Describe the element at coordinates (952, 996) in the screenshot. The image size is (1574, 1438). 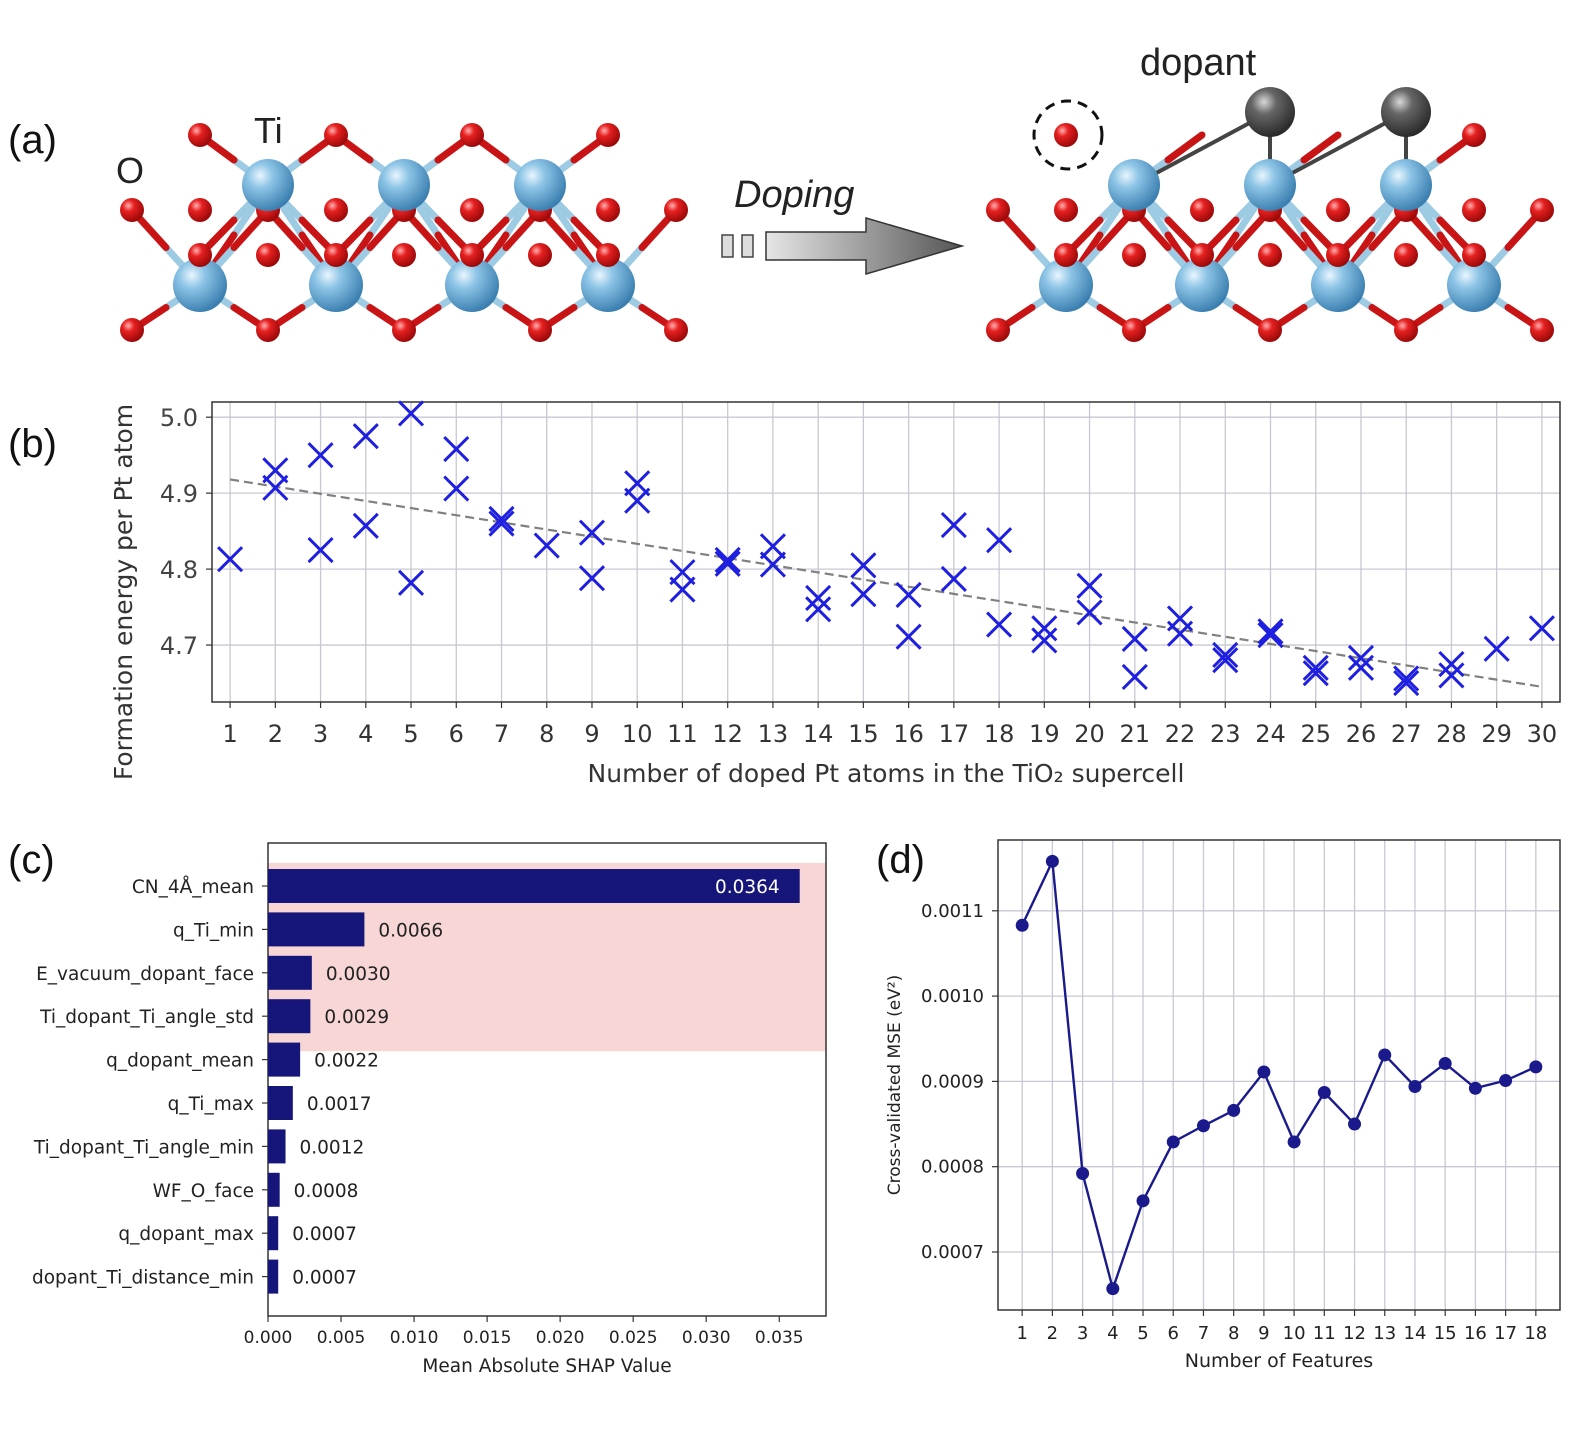
I see `y-tick-label: 0.0010` at that location.